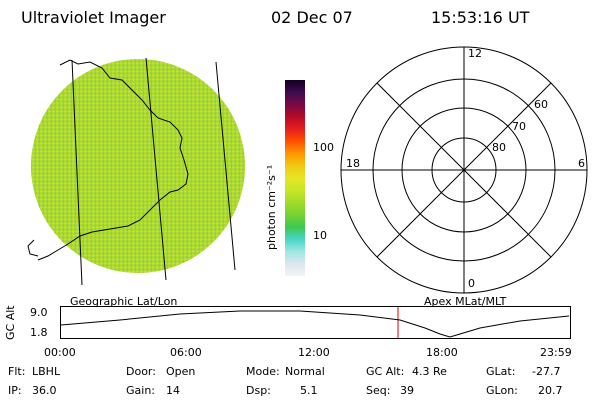 The height and width of the screenshot is (400, 600). Describe the element at coordinates (39, 332) in the screenshot. I see `orbit-ymin: 1.8` at that location.